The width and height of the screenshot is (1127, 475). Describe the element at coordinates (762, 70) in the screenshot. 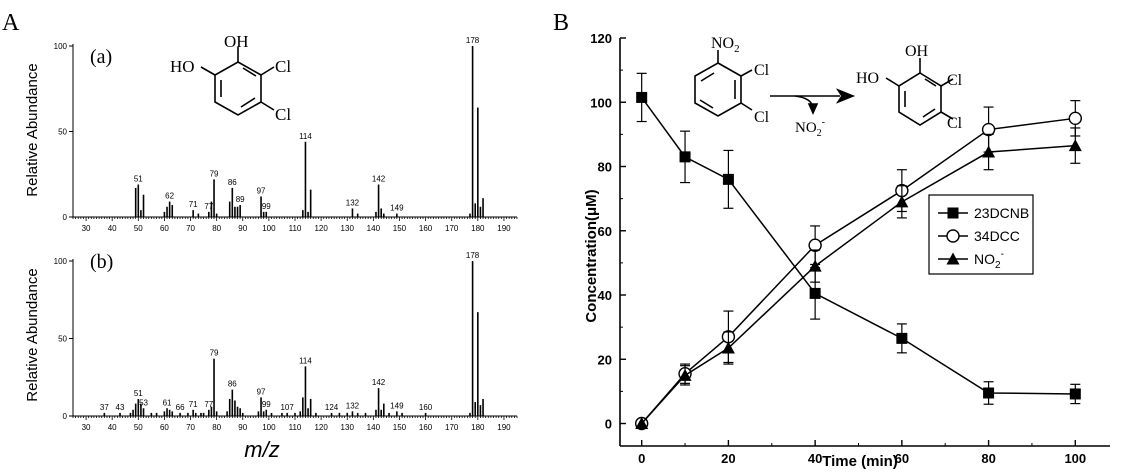

I see `struct-b-reactant-cl-1: Cl` at that location.